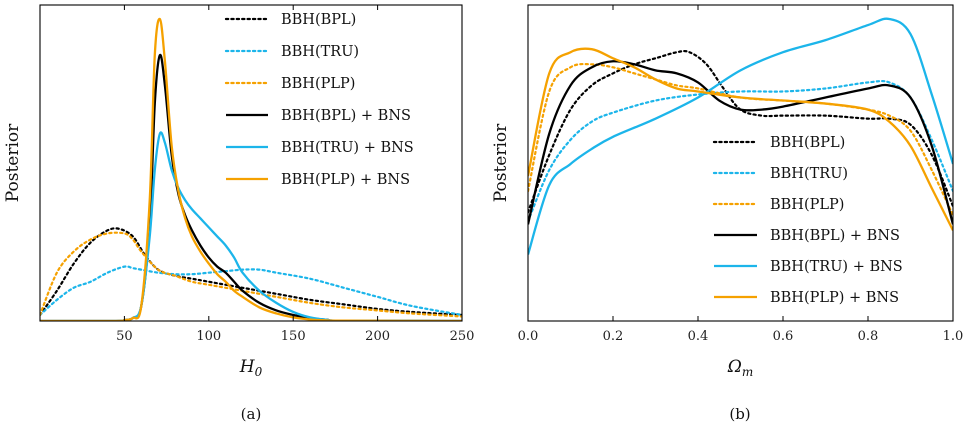 The height and width of the screenshot is (428, 967). Describe the element at coordinates (208, 336) in the screenshot. I see `x-tick-label: 100` at that location.